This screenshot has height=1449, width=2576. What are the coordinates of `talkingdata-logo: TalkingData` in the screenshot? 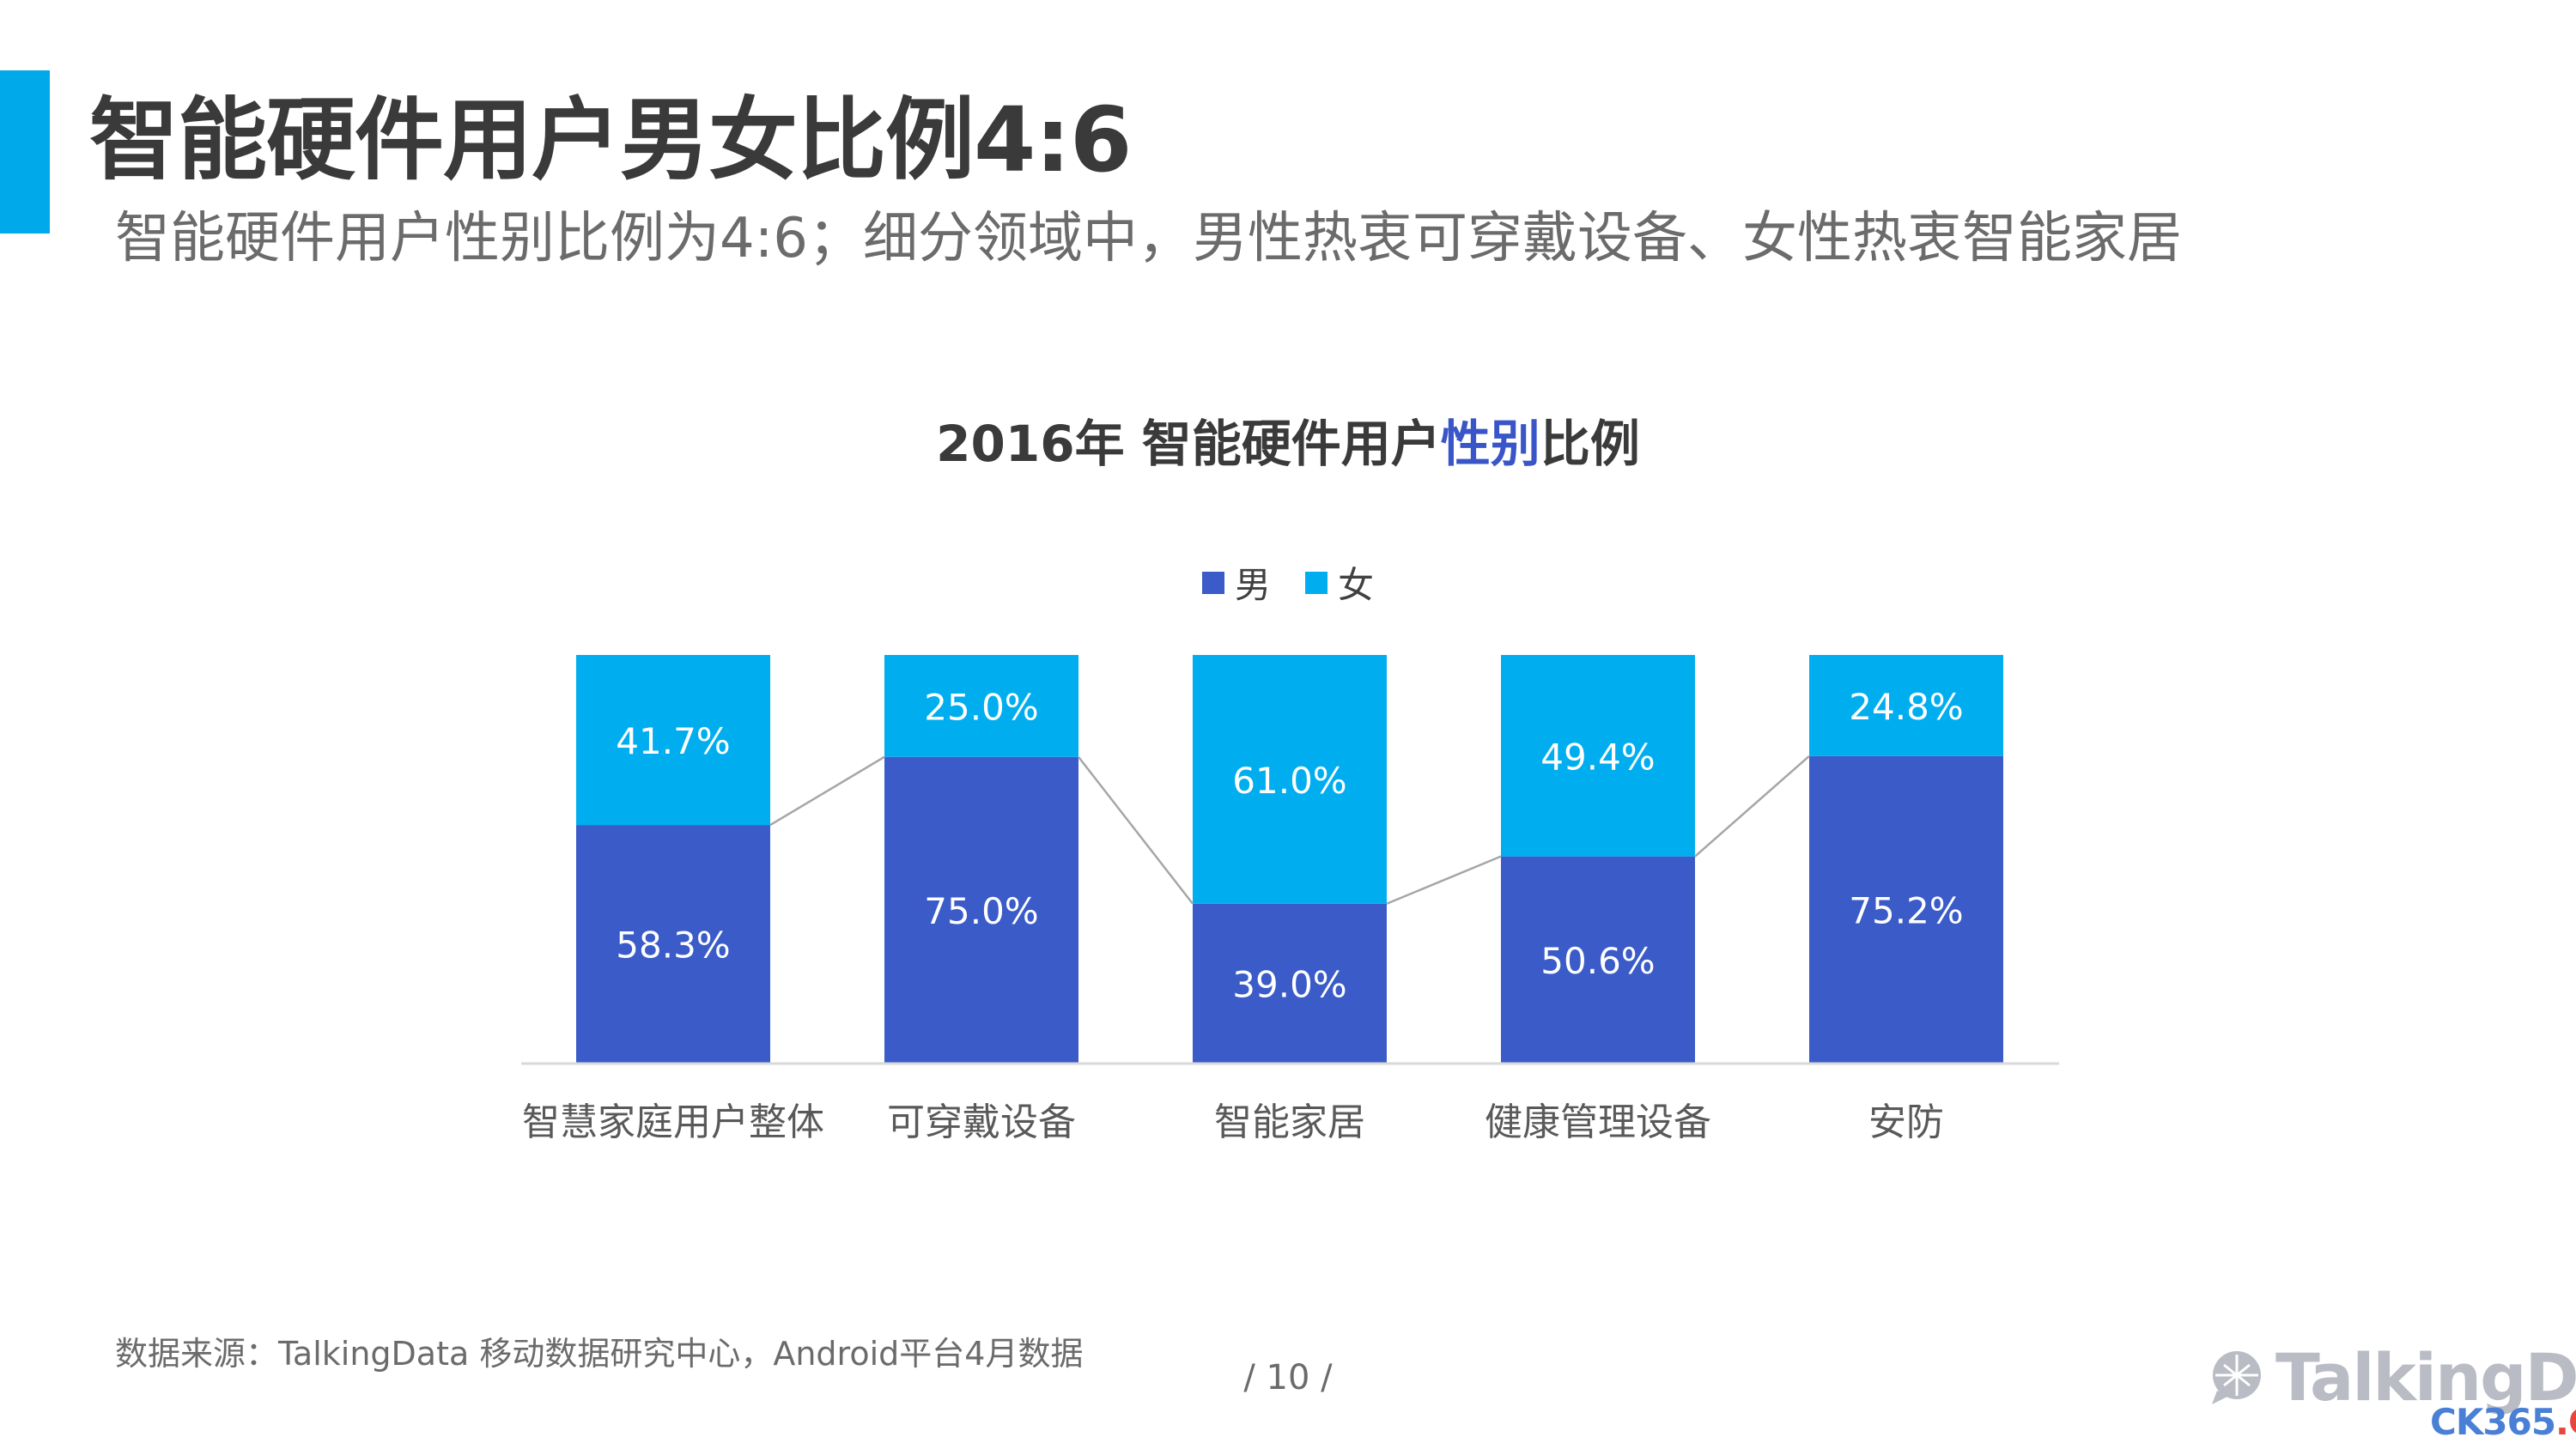 It's located at (2391, 1377).